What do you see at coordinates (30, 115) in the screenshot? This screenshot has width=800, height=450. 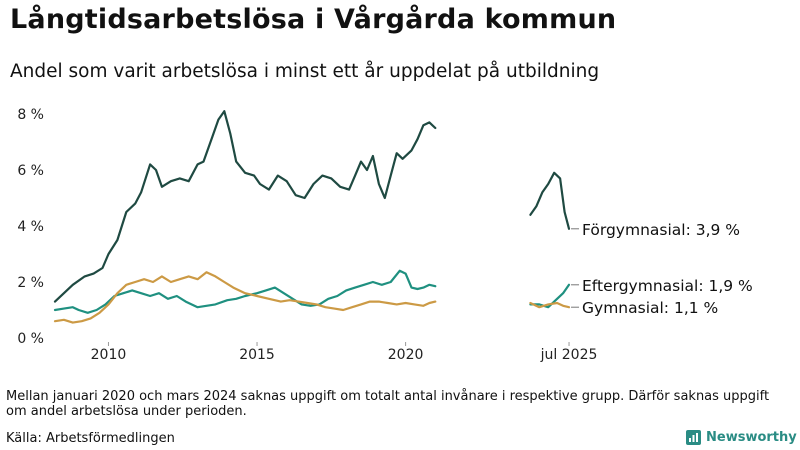 I see `y-tick-label: 8 %` at bounding box center [30, 115].